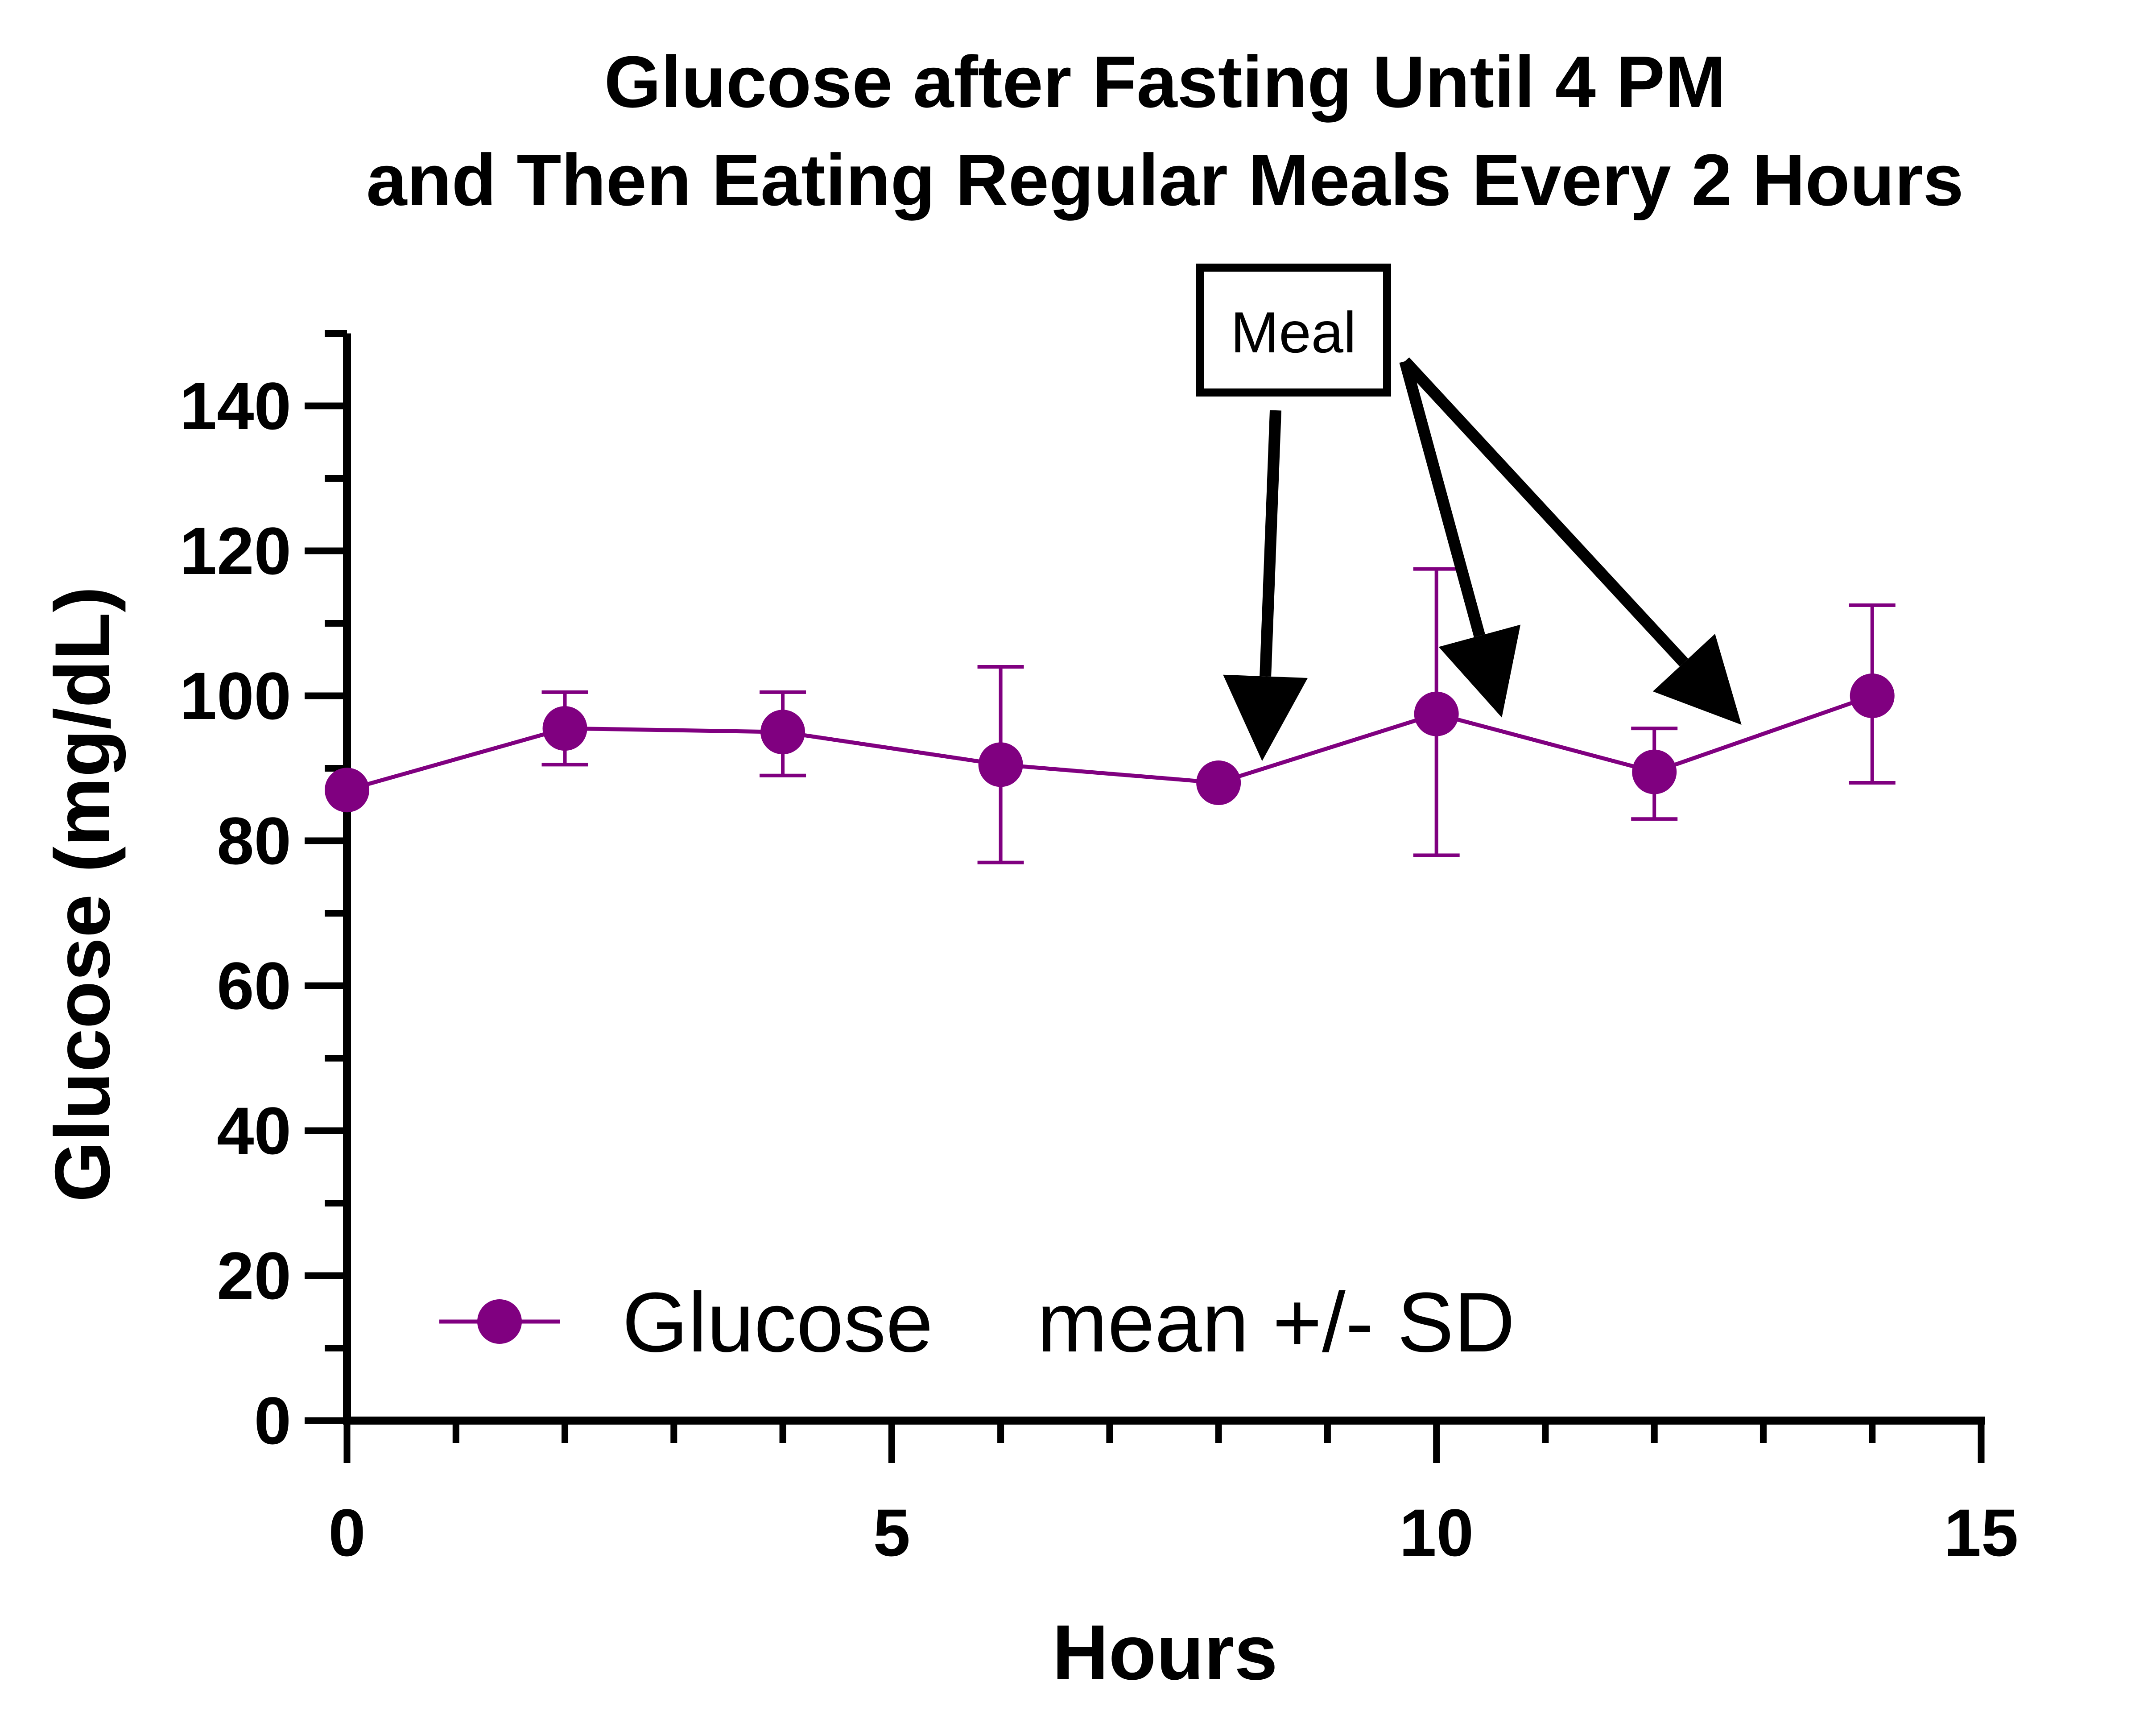 The image size is (2156, 1727). What do you see at coordinates (236, 695) in the screenshot?
I see `y-tick-label: 100` at bounding box center [236, 695].